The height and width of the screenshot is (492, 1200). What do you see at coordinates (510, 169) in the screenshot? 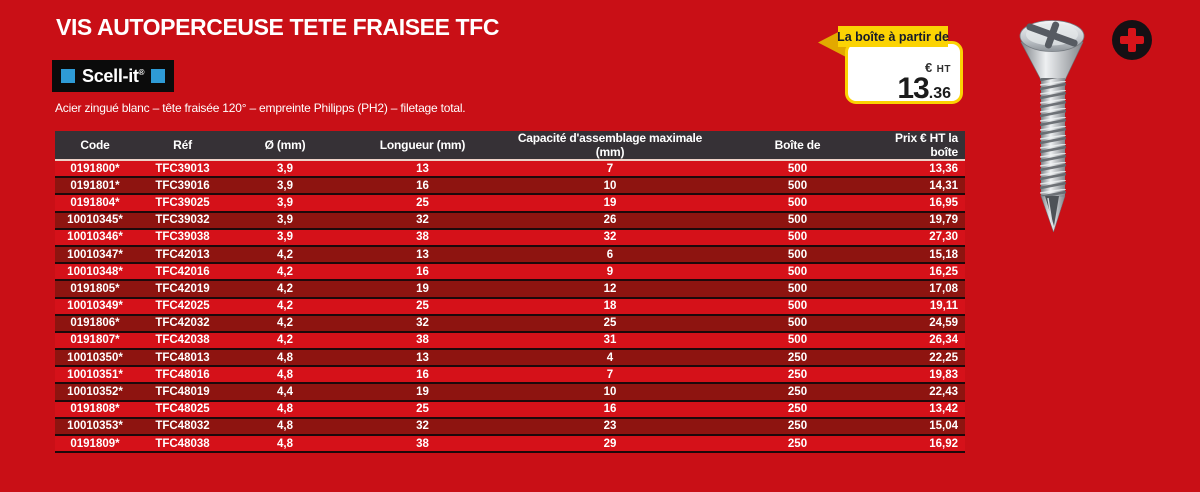
I see `table-row: 0191800* TFC39013 3,9 13 7 500 13,36` at bounding box center [510, 169].